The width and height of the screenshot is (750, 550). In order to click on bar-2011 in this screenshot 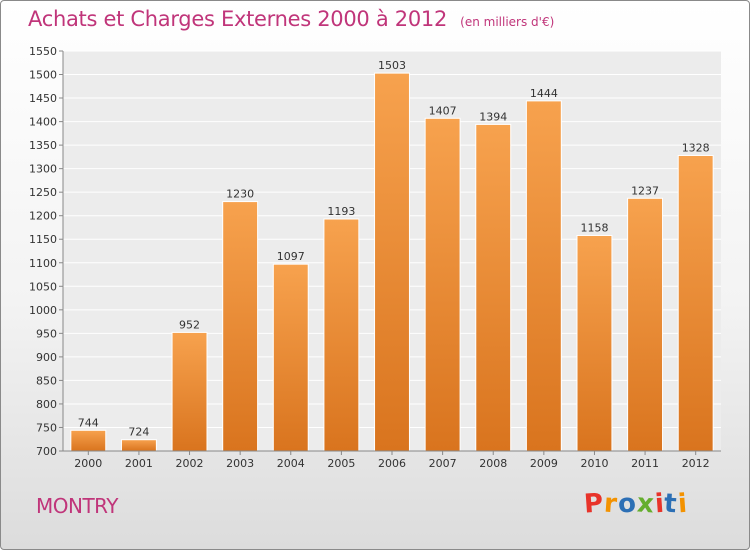, I will do `click(645, 324)`.